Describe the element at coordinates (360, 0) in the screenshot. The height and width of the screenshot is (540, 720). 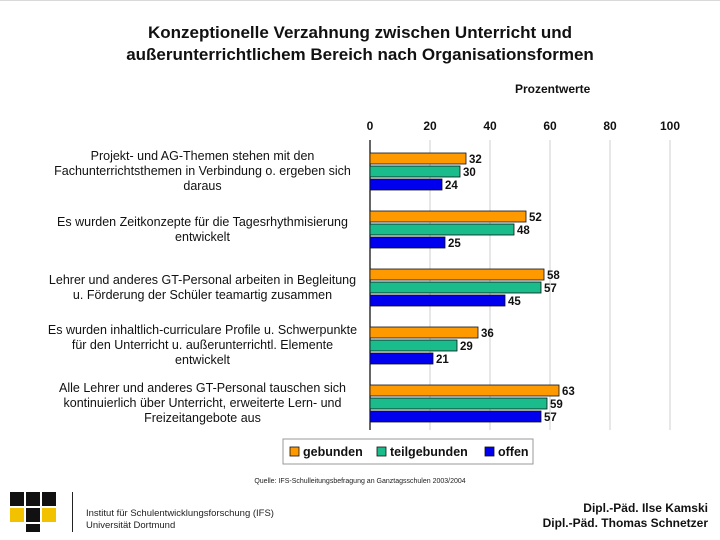
I see `top-divider` at that location.